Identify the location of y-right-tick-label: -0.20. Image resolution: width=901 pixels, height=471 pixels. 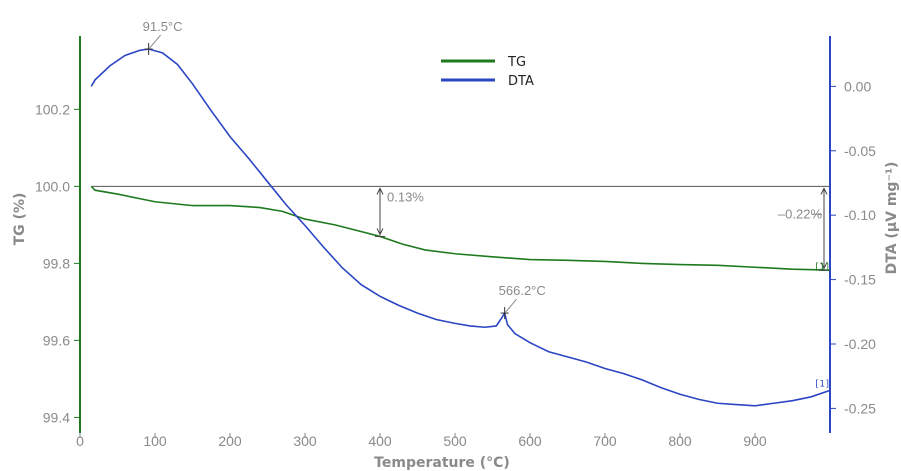
(860, 344).